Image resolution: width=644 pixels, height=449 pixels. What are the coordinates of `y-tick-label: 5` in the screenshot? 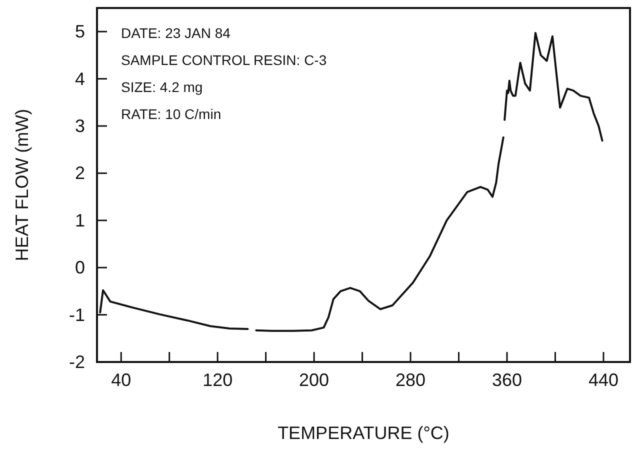 It's located at (79, 32).